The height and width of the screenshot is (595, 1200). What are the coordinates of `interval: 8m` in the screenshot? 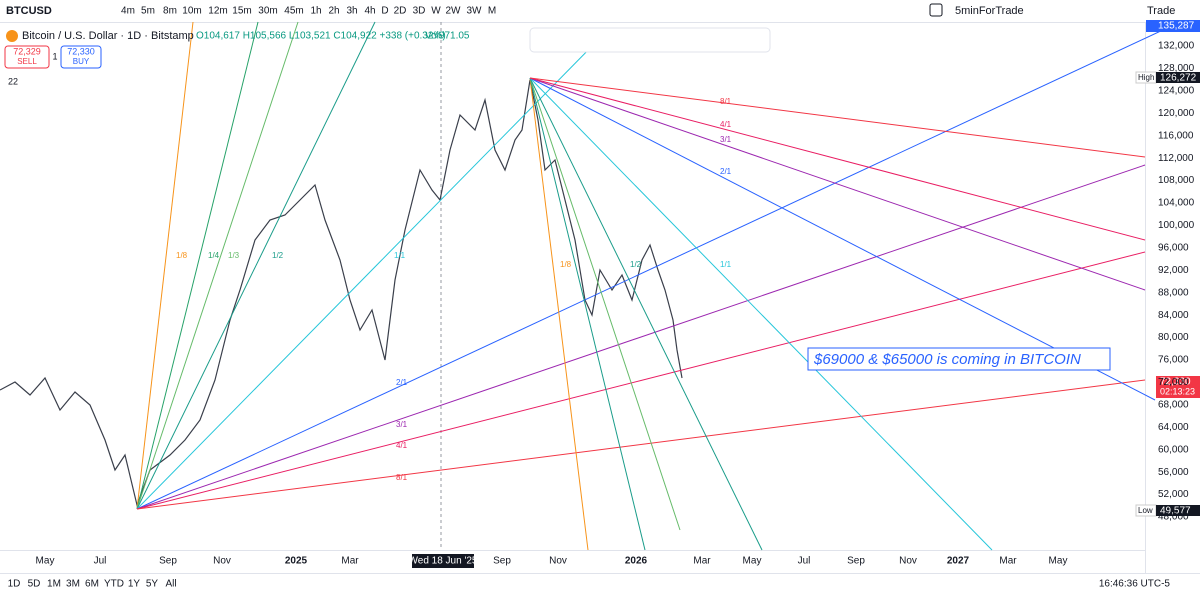 It's located at (170, 11).